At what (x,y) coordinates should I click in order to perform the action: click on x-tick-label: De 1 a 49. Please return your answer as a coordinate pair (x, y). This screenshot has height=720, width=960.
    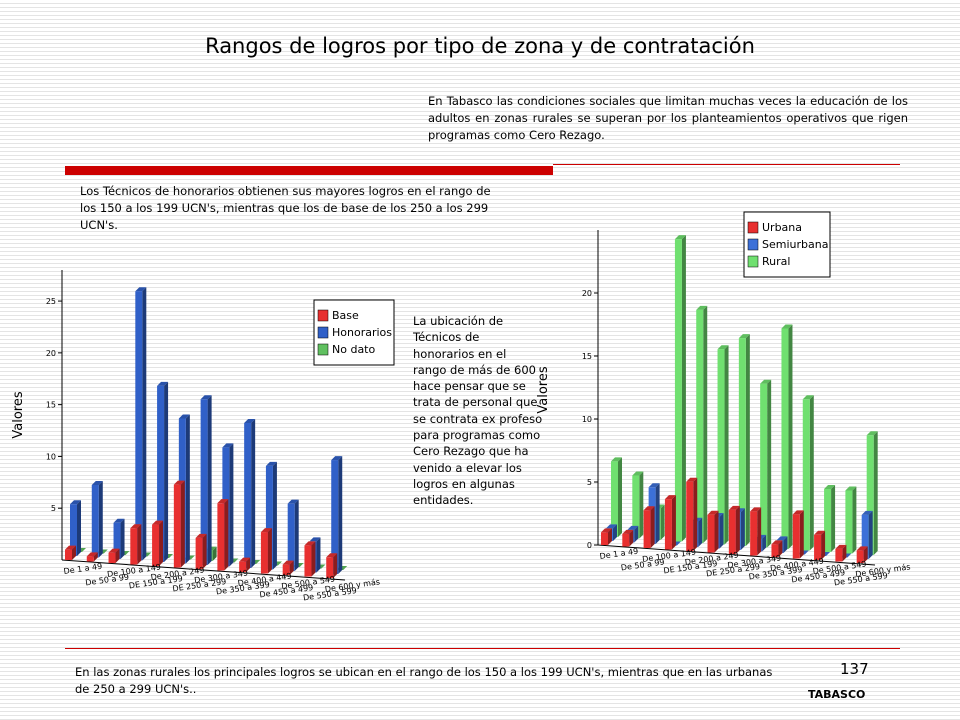
    Looking at the image, I should click on (83, 569).